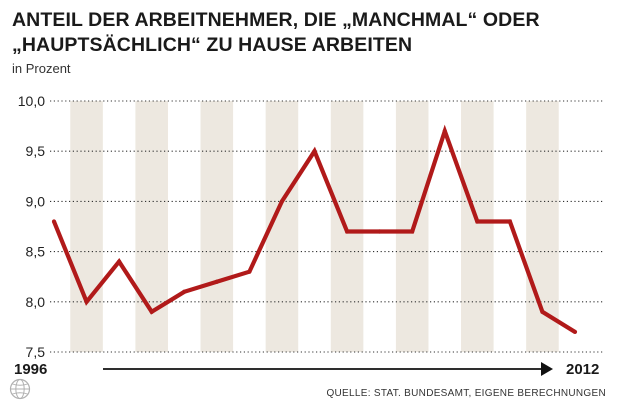 The image size is (620, 413). What do you see at coordinates (31, 226) in the screenshot?
I see `y-axis-tick-labels: 7,5 8,0 8,5 9,0 9,5 10,0` at bounding box center [31, 226].